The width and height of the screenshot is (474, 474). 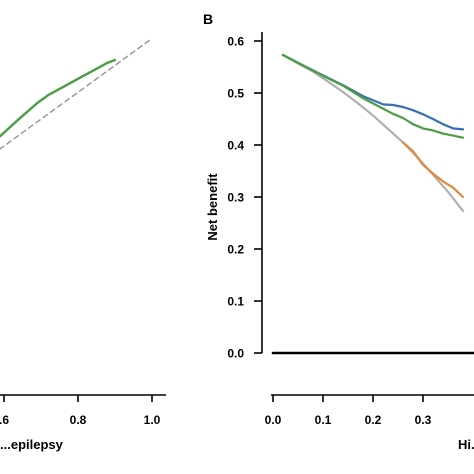 I want to click on panel-b-orange-line, so click(x=433, y=170).